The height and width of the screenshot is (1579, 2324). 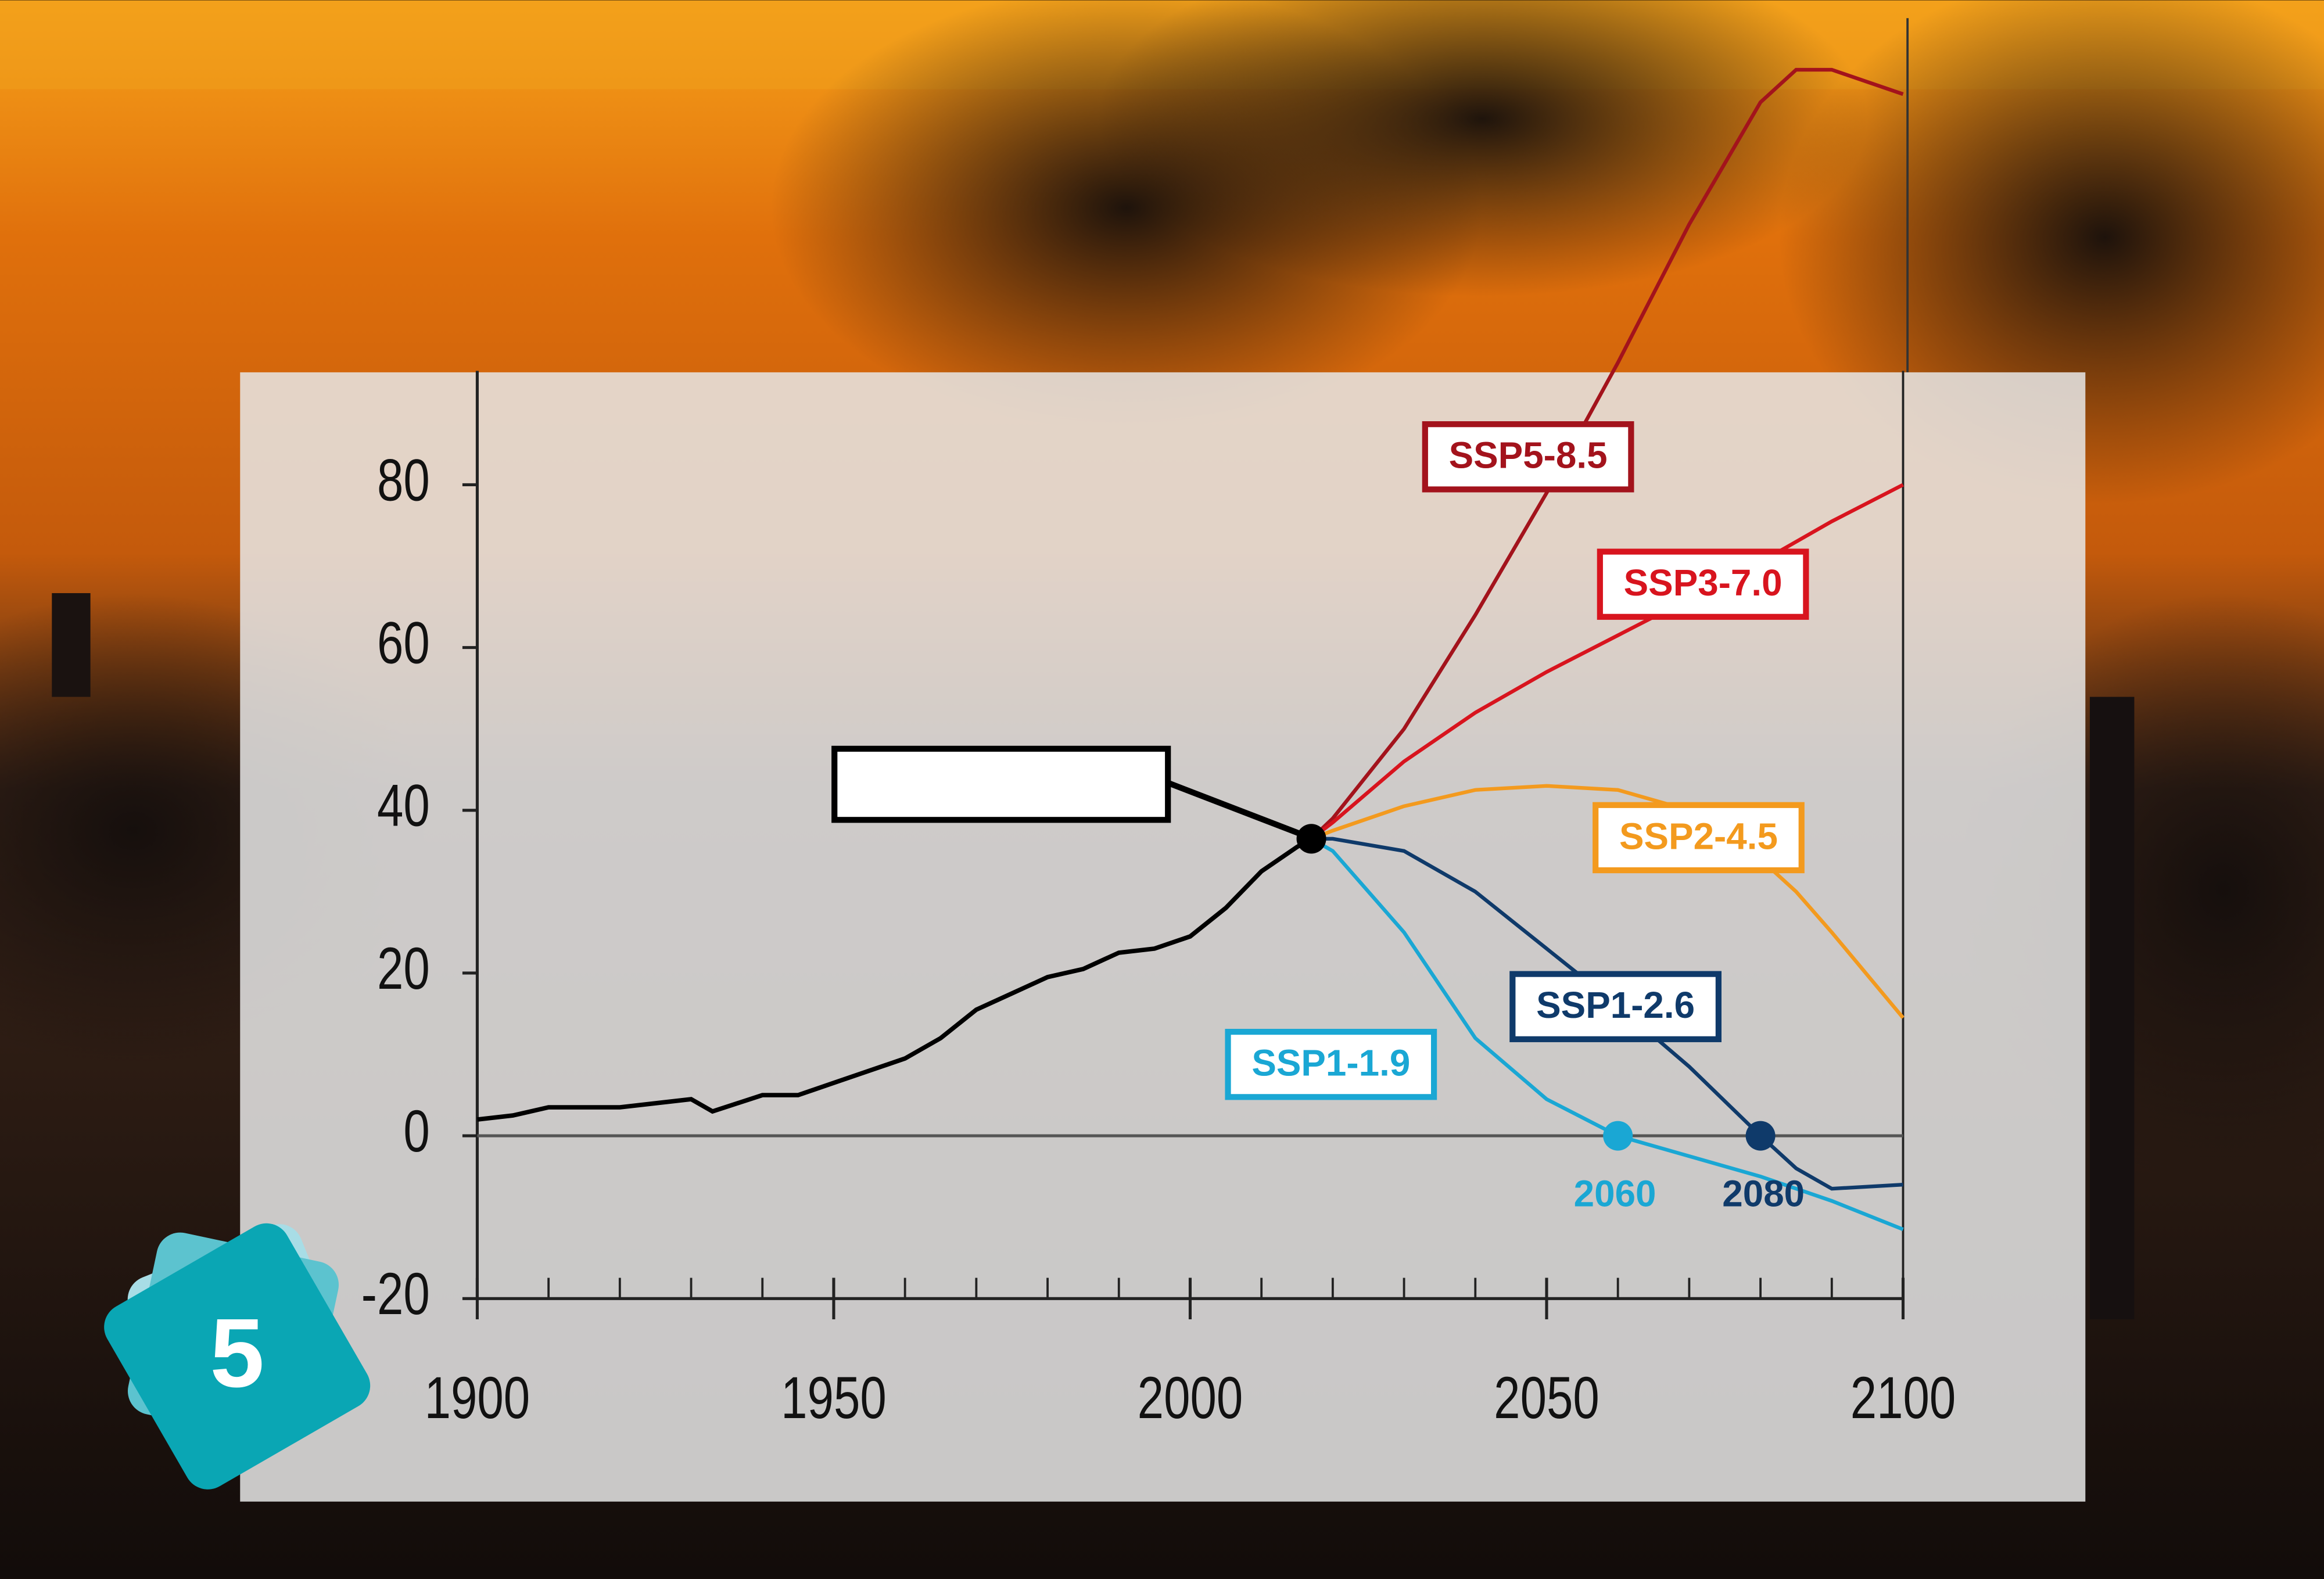 I want to click on endpoint-dot, so click(x=1311, y=839).